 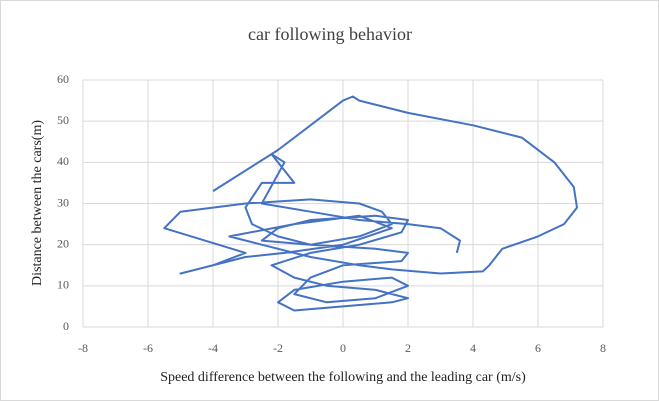 I want to click on y-tick-label: 60, so click(x=63, y=79).